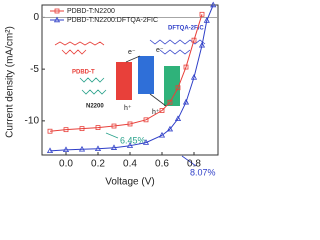 The height and width of the screenshot is (240, 320). Describe the element at coordinates (130, 164) in the screenshot. I see `x-tick-label: 0.4` at that location.